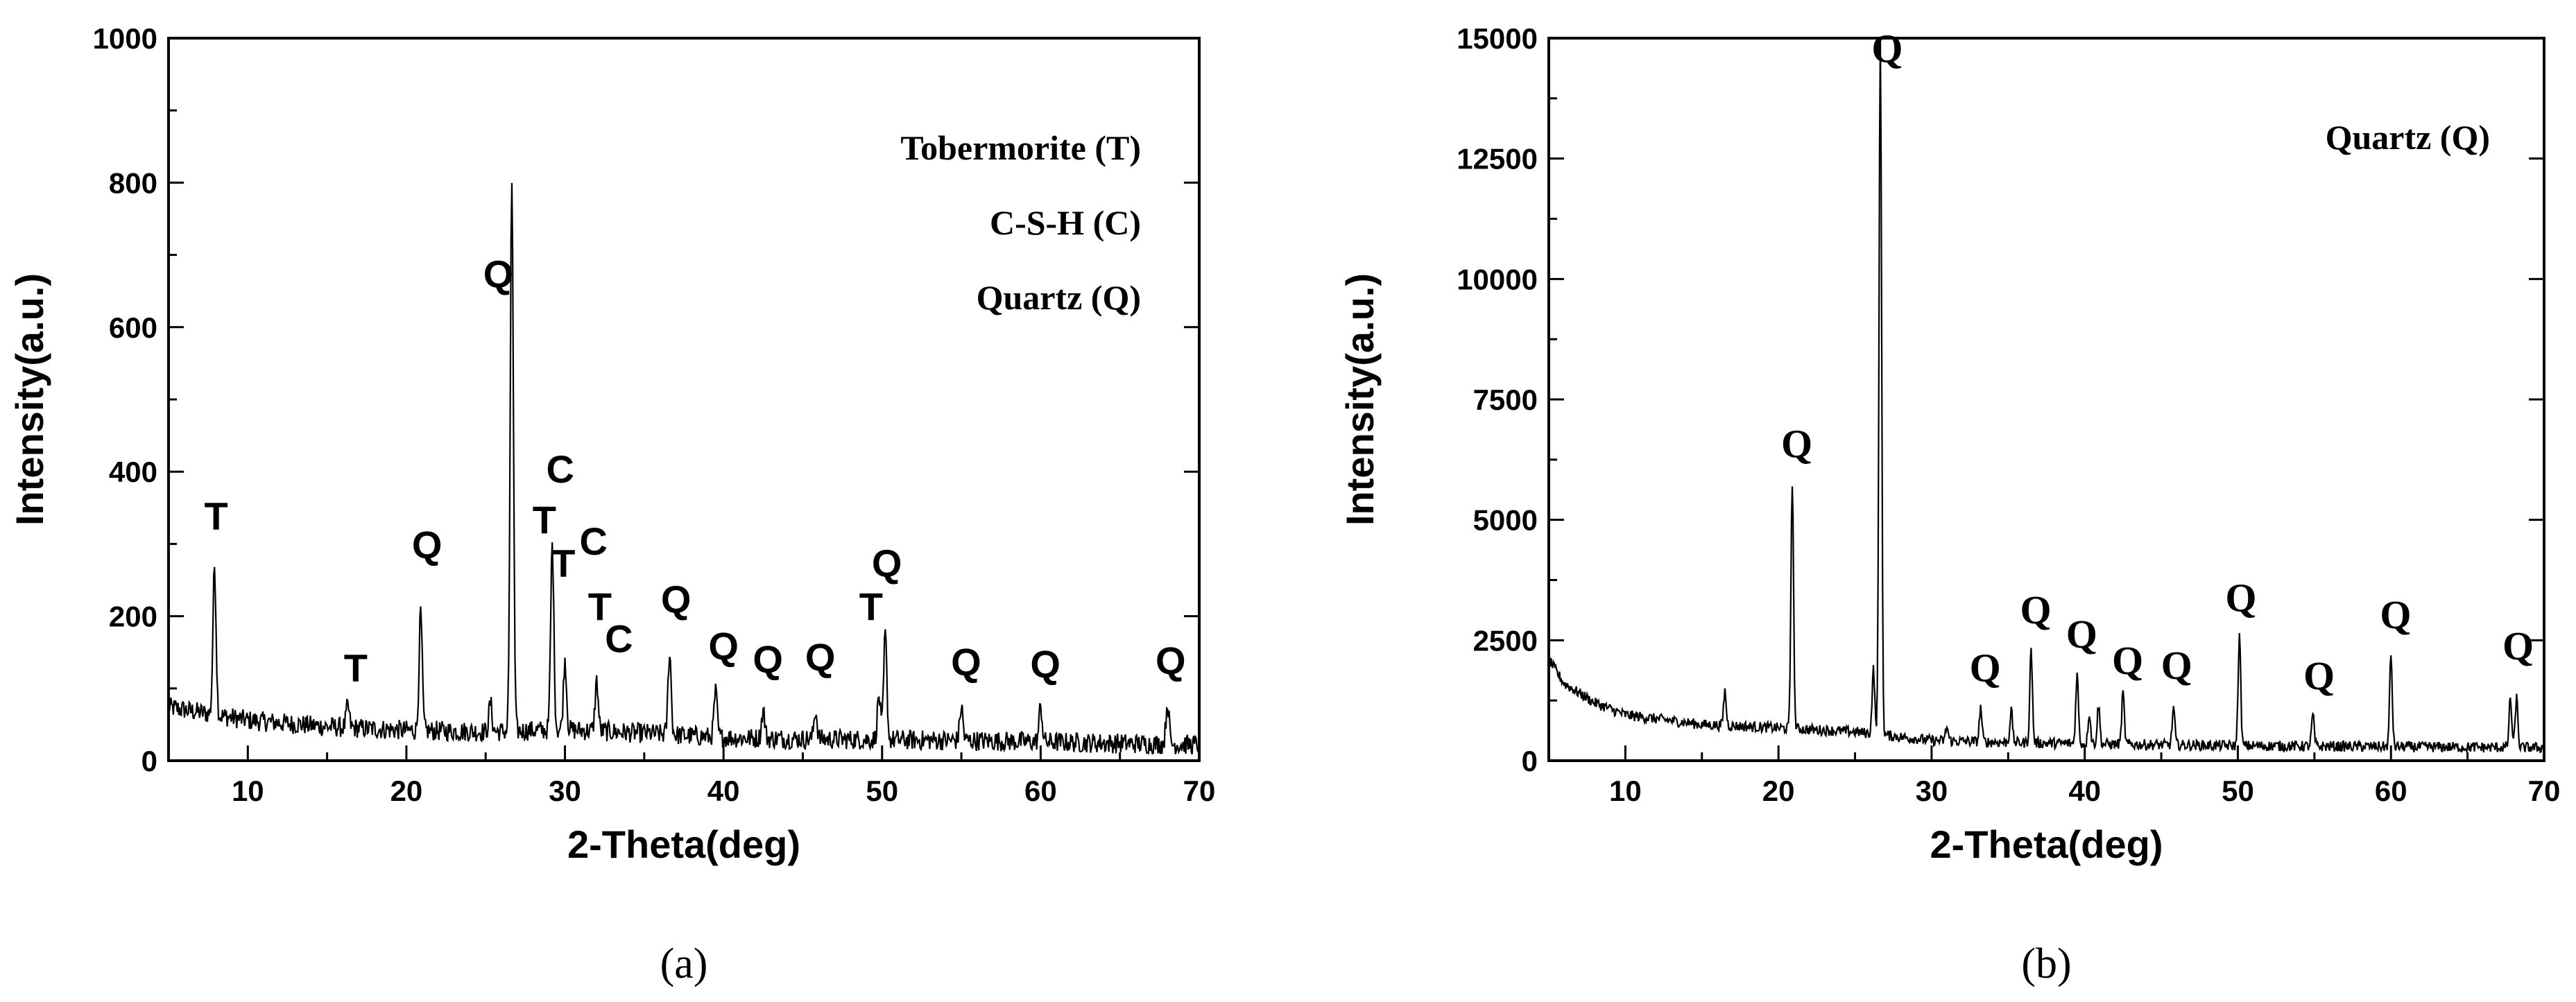 The image size is (2576, 1002). Describe the element at coordinates (1505, 520) in the screenshot. I see `y-tick-label: 5000` at that location.